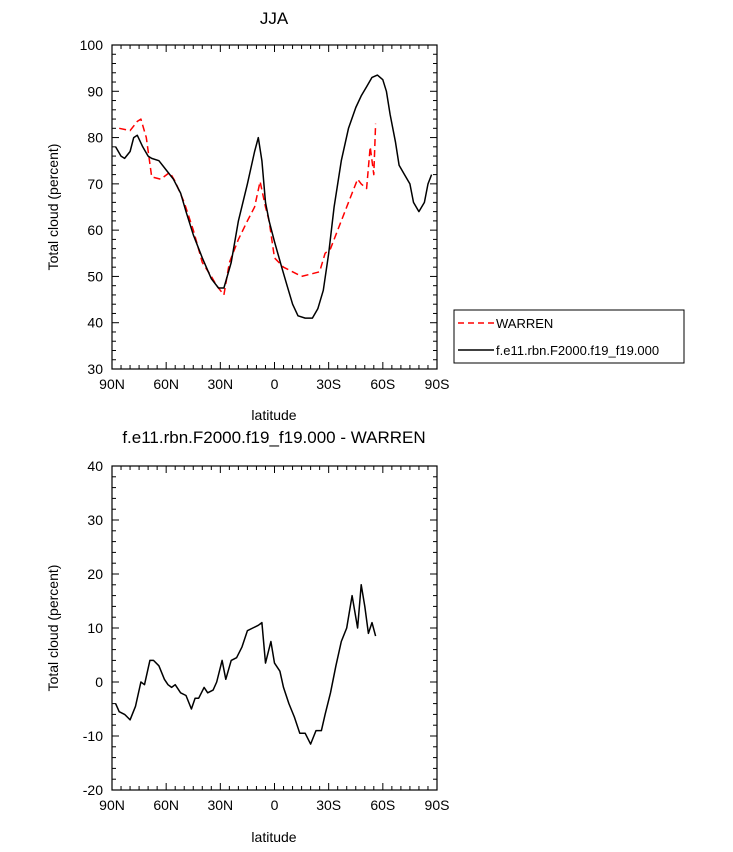  I want to click on bottom-ytick-label: 30, so click(95, 520).